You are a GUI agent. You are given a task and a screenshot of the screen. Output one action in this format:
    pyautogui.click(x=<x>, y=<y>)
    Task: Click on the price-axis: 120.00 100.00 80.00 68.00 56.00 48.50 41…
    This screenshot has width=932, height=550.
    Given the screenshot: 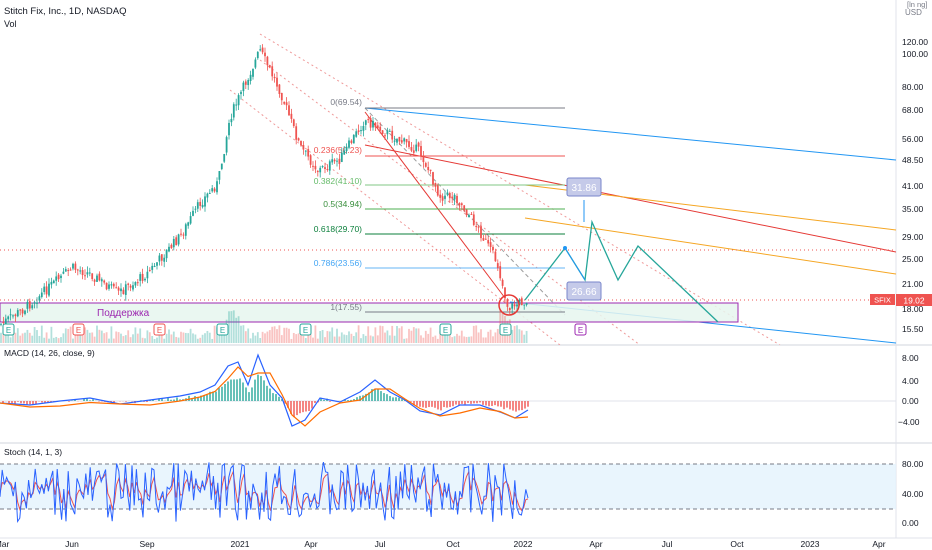 What is the action you would take?
    pyautogui.click(x=915, y=185)
    